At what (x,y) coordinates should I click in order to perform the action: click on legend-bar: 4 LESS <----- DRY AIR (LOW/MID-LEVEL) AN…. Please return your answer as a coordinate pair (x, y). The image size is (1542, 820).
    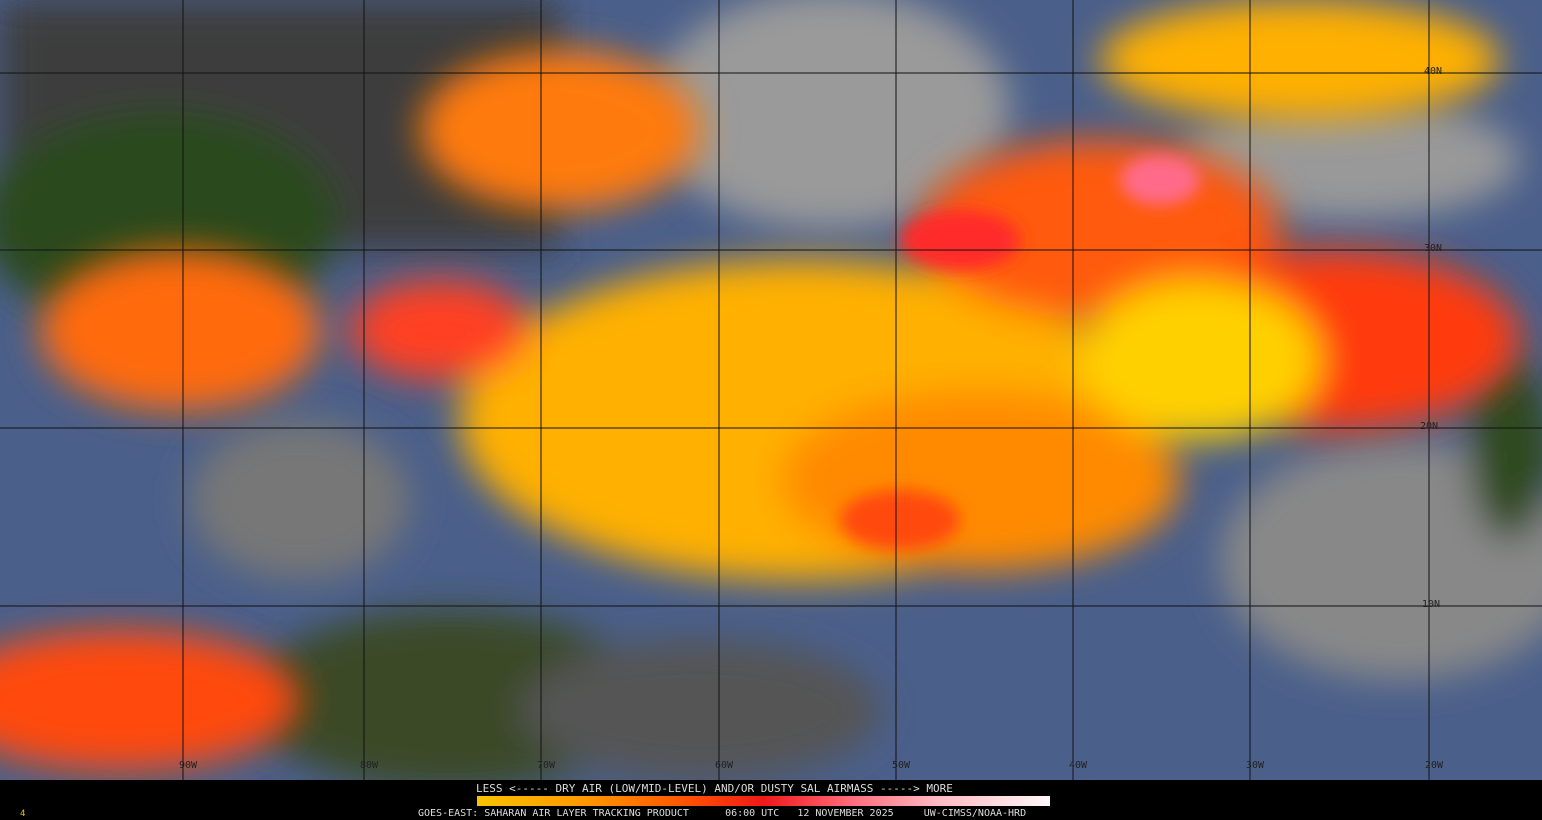
    Looking at the image, I should click on (771, 800).